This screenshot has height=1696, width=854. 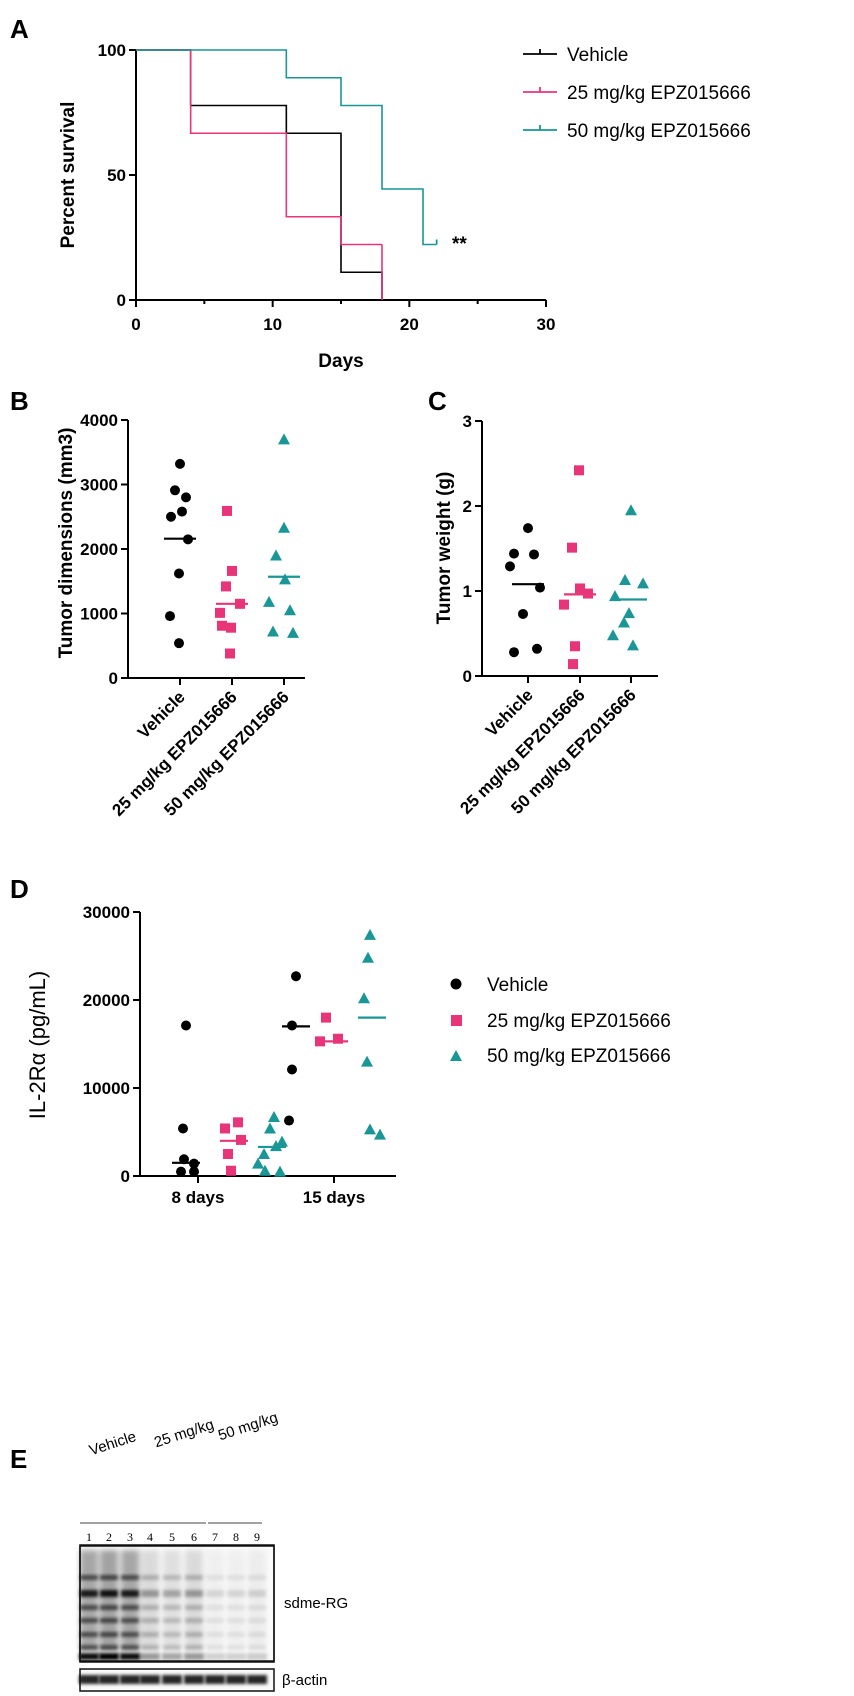 I want to click on legend-label-vehicle: Vehicle, so click(x=597, y=55).